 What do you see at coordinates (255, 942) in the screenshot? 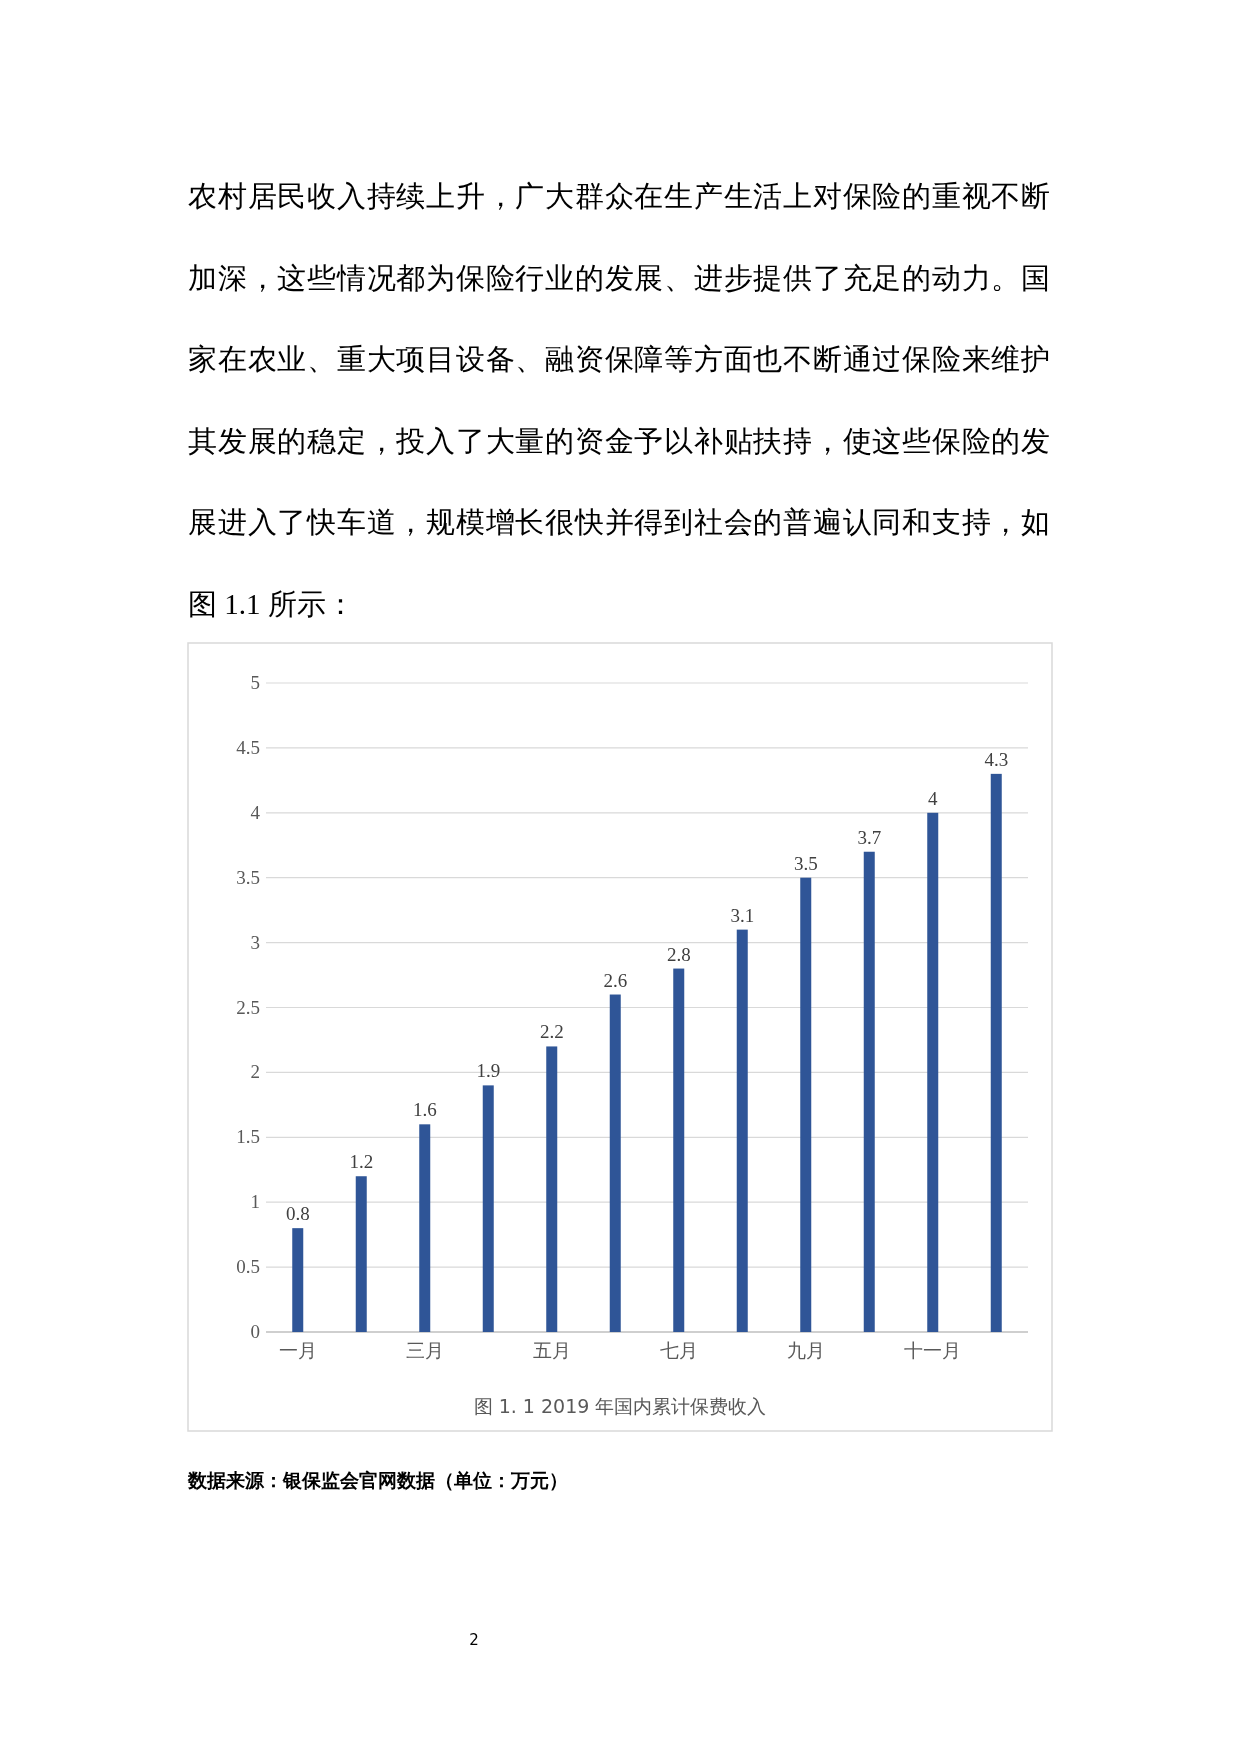
I see `y-tick-label: 3` at bounding box center [255, 942].